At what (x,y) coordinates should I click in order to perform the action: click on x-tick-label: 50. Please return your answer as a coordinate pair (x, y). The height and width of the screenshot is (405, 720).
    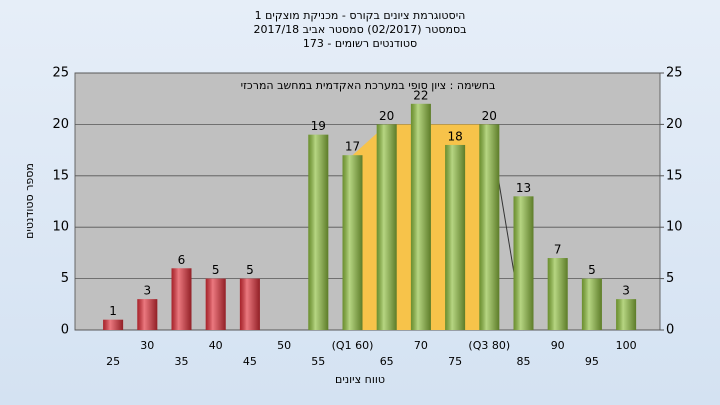
    Looking at the image, I should click on (284, 345).